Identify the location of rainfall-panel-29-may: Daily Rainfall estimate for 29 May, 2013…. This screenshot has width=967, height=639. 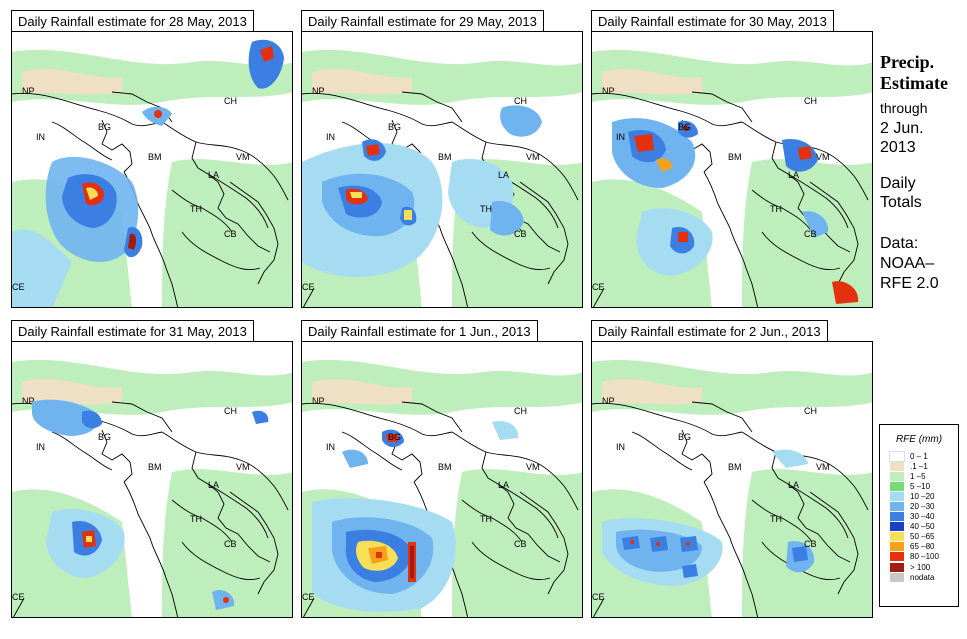
(442, 159).